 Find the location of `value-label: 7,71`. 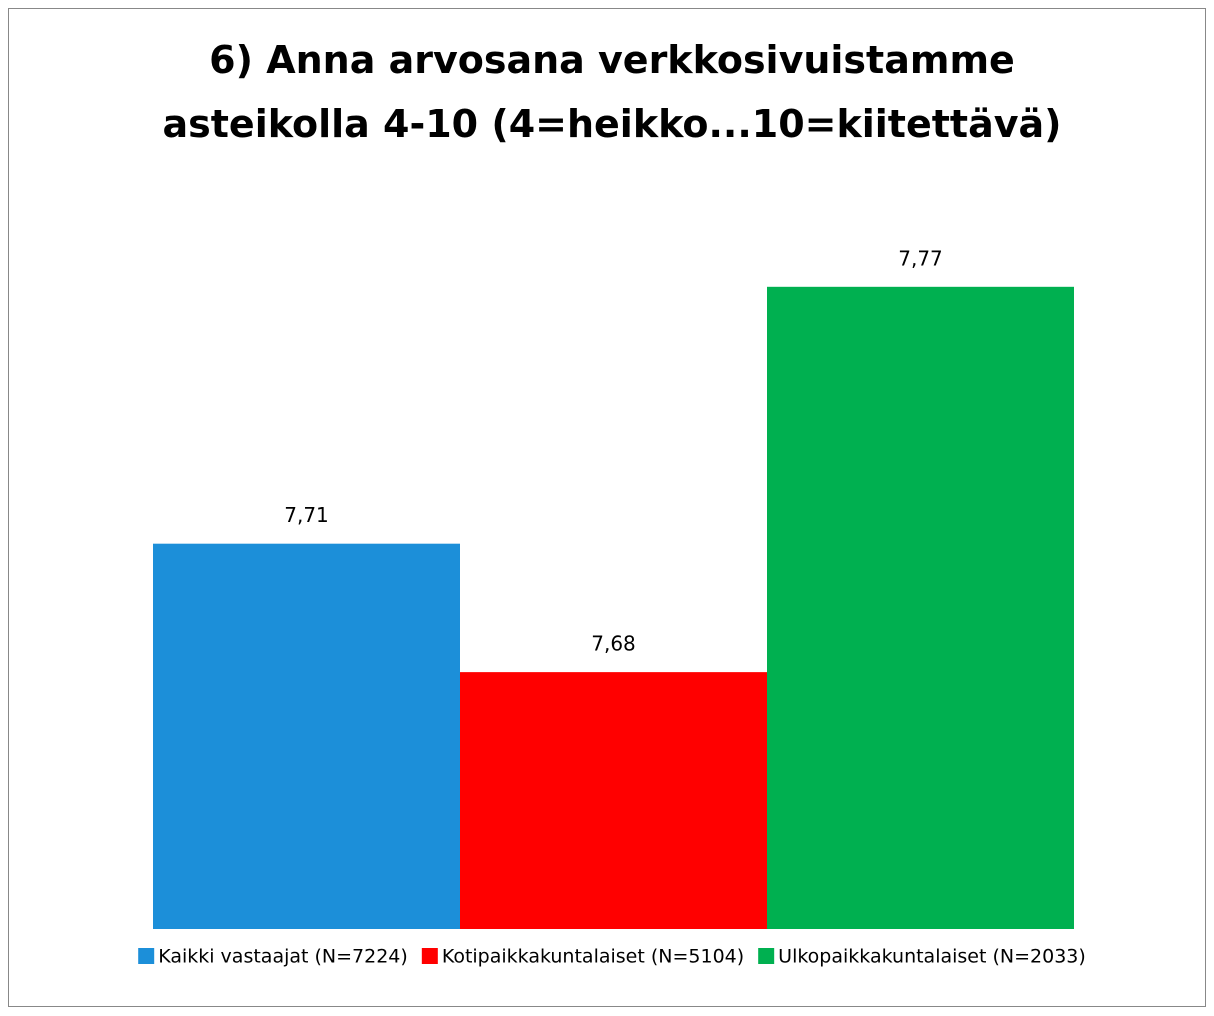

value-label: 7,71 is located at coordinates (306, 515).